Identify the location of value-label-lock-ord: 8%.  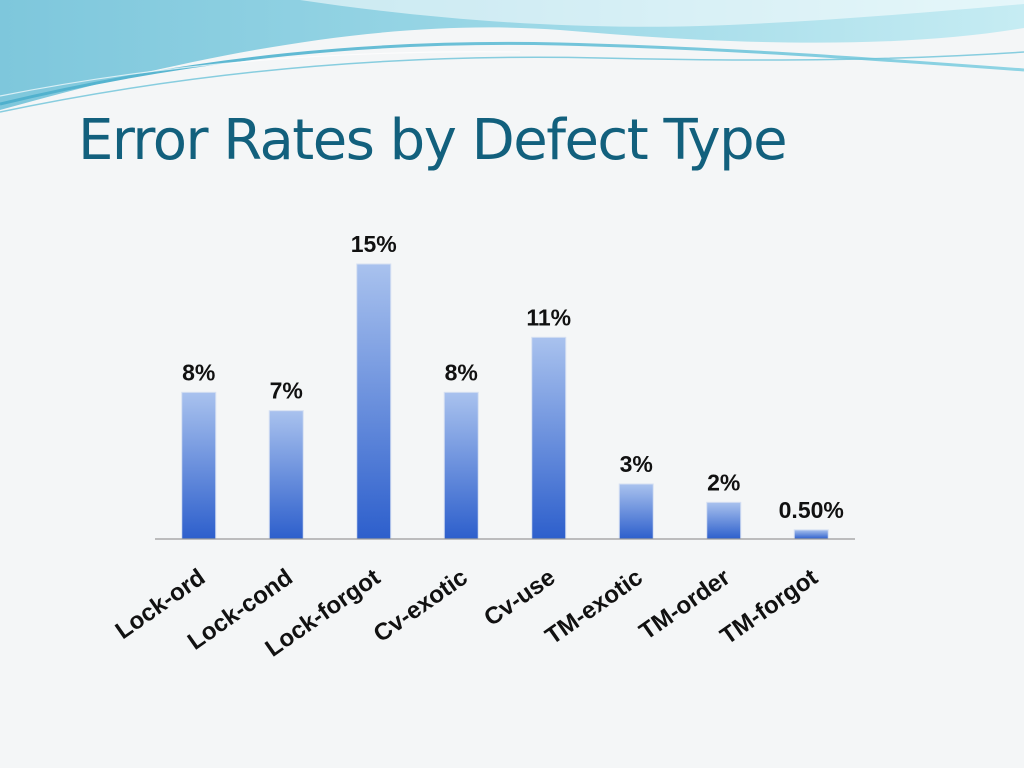
(198, 372).